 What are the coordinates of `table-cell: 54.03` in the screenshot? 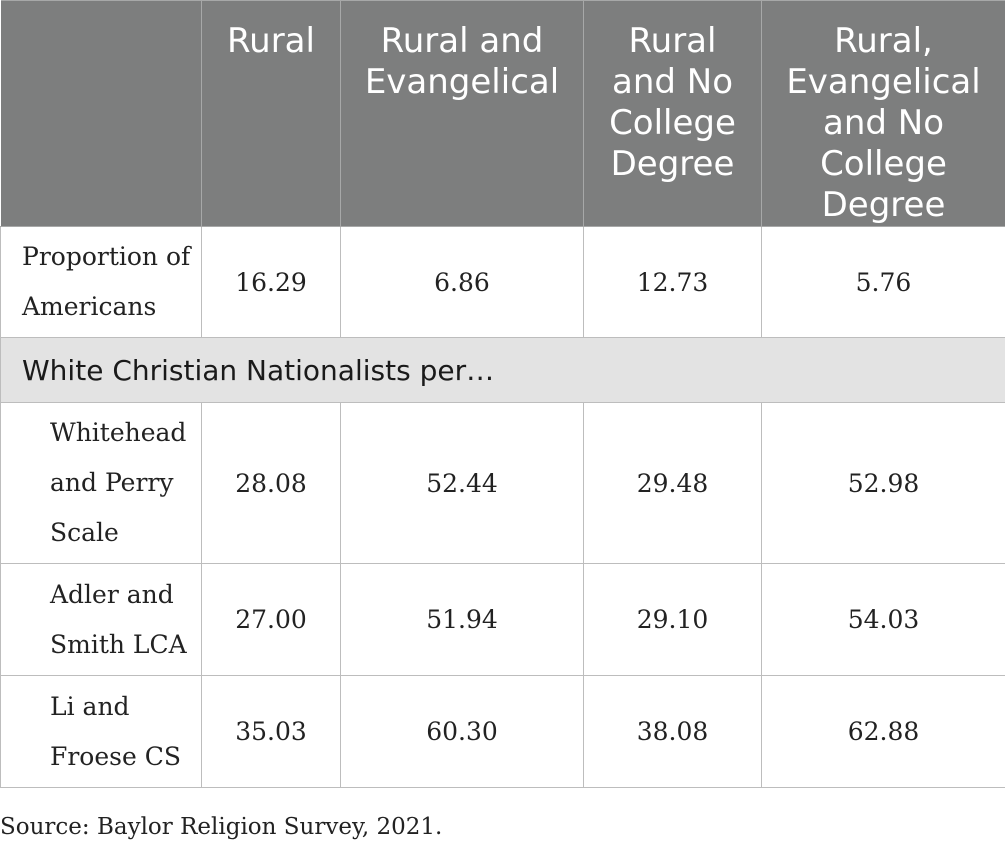 It's located at (883, 619).